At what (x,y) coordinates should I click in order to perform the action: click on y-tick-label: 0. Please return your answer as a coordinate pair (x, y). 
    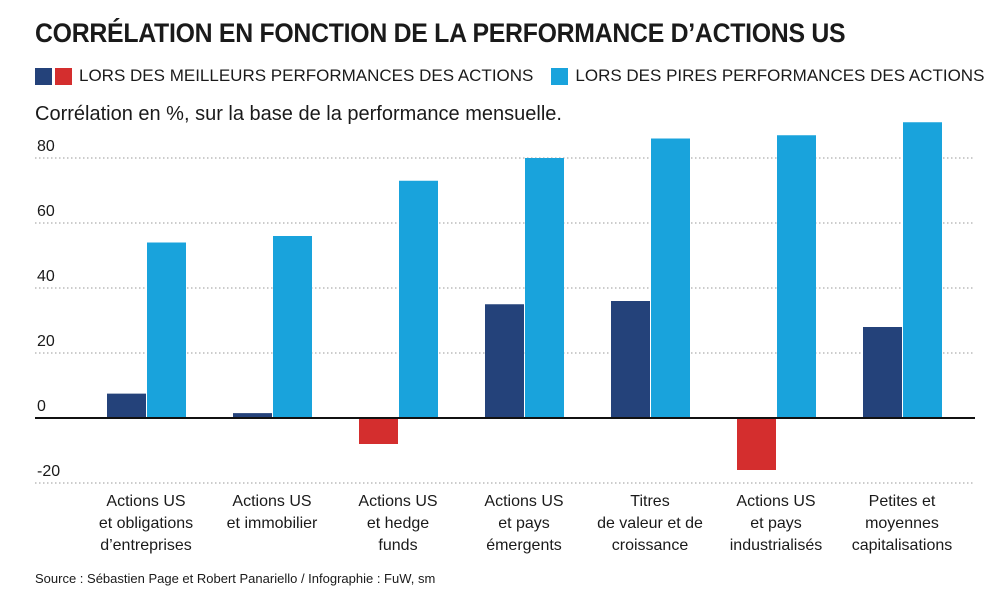
    Looking at the image, I should click on (41, 406).